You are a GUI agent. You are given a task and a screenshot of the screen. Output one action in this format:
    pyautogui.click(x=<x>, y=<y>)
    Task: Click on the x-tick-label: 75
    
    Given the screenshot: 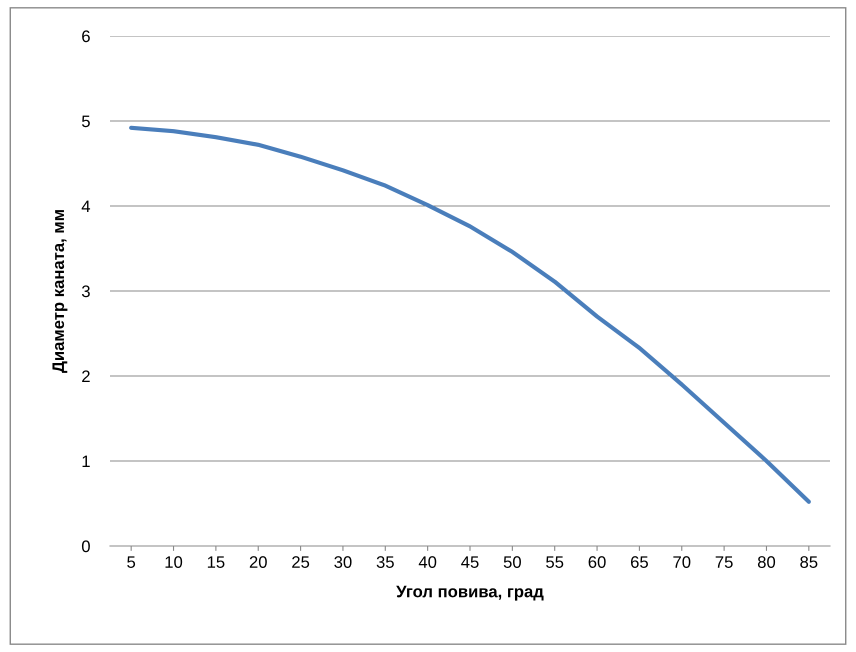 What is the action you would take?
    pyautogui.click(x=724, y=562)
    